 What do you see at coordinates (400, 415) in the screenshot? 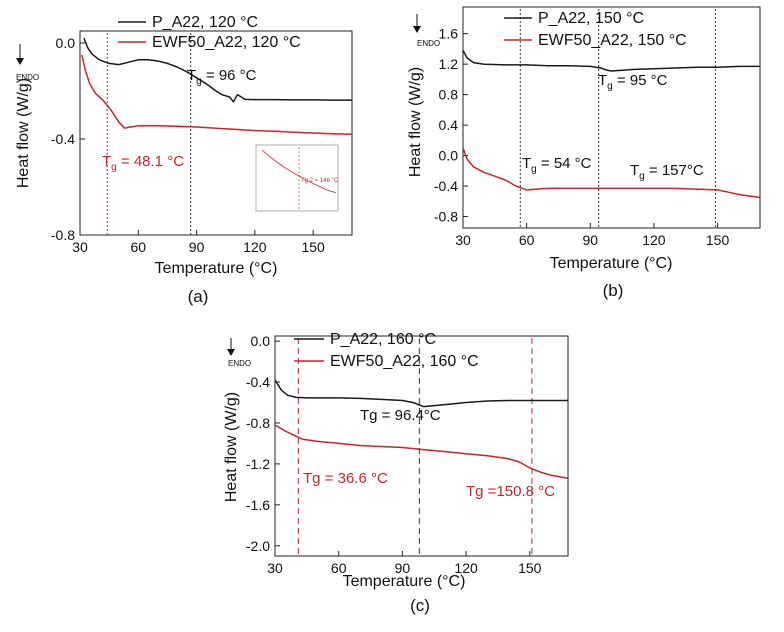
I see `annotation-tg-96: Tg = 96.4°C` at bounding box center [400, 415].